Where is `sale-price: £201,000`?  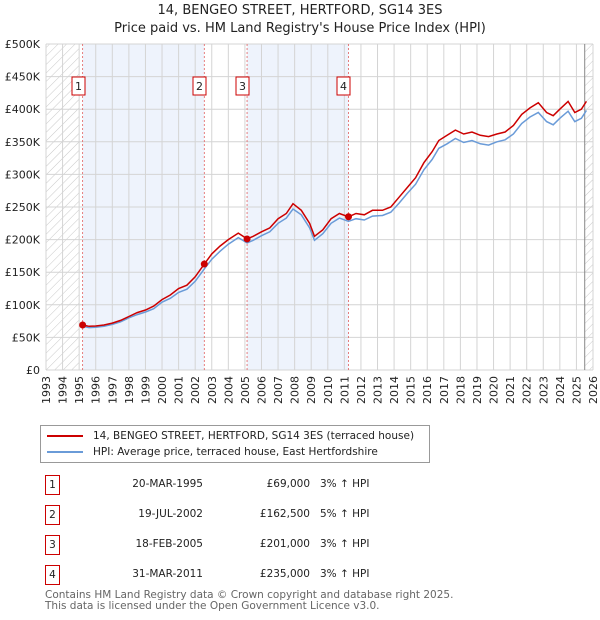 sale-price: £201,000 is located at coordinates (284, 544).